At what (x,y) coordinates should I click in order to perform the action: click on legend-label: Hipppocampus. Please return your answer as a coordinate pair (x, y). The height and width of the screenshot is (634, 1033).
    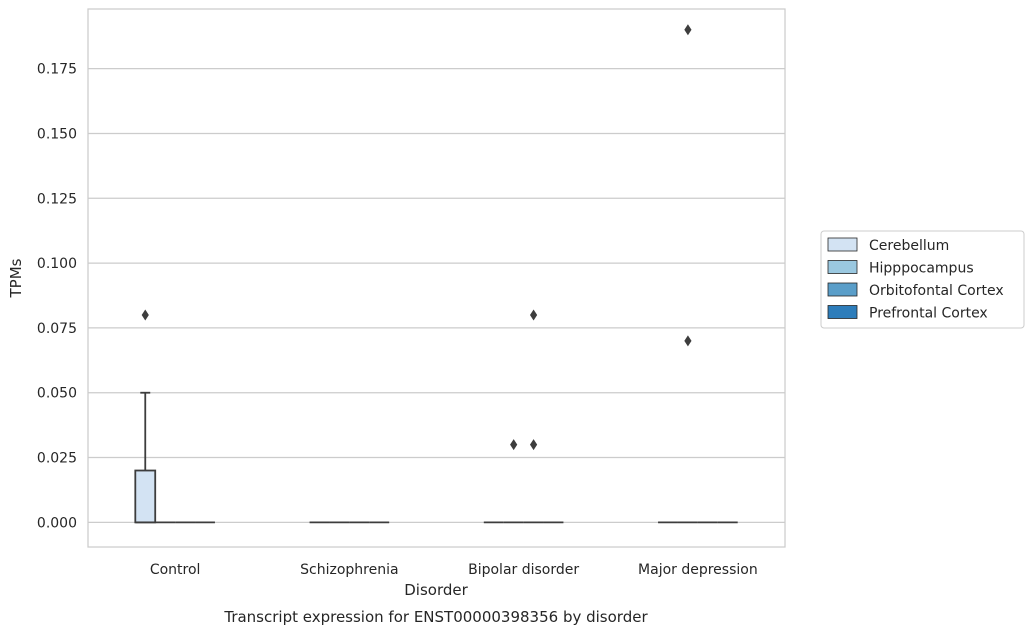
    Looking at the image, I should click on (921, 269).